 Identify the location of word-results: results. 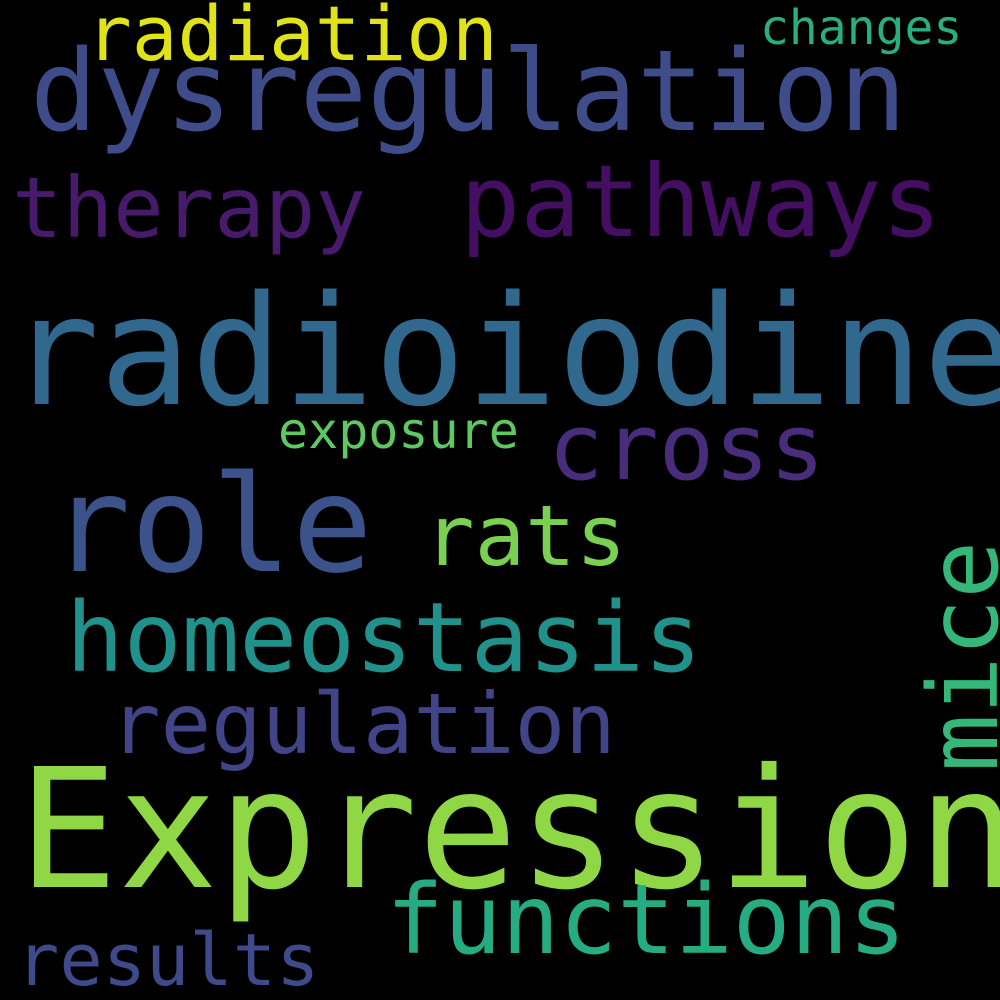
(168, 959).